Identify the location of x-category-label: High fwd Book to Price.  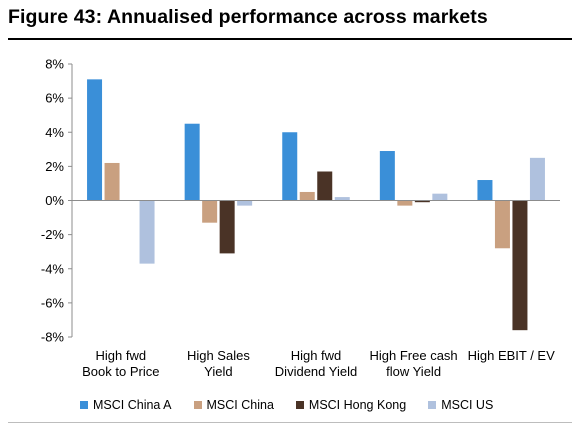
(120, 363).